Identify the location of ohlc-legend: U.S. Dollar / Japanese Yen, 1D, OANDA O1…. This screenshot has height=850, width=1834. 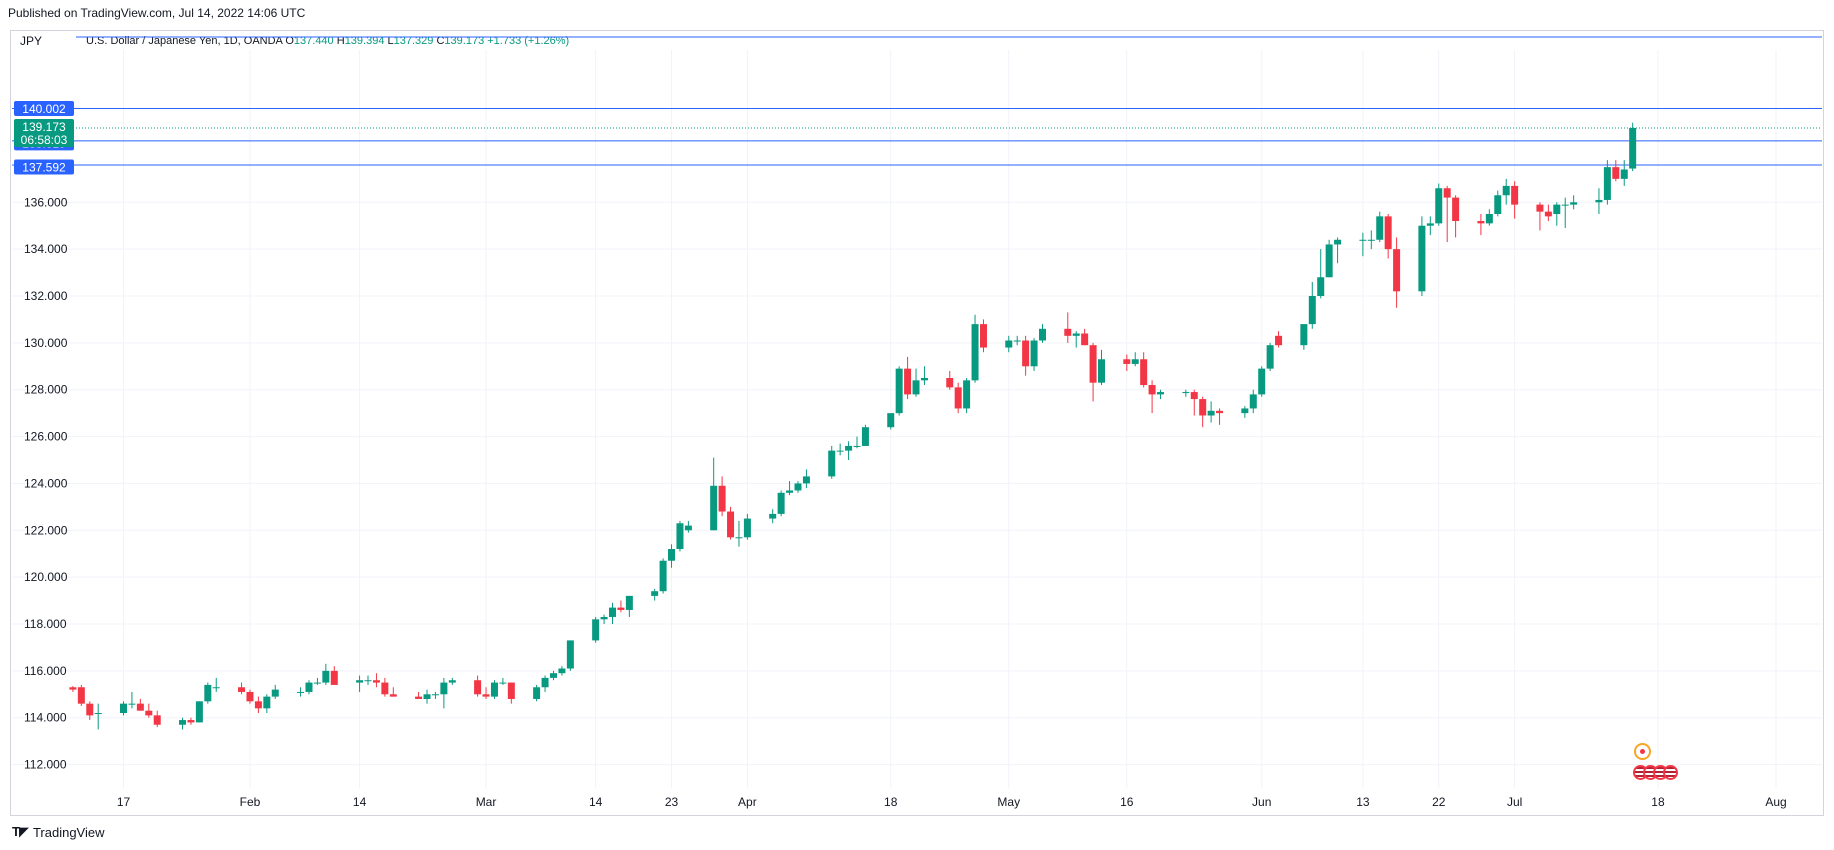
(327, 41).